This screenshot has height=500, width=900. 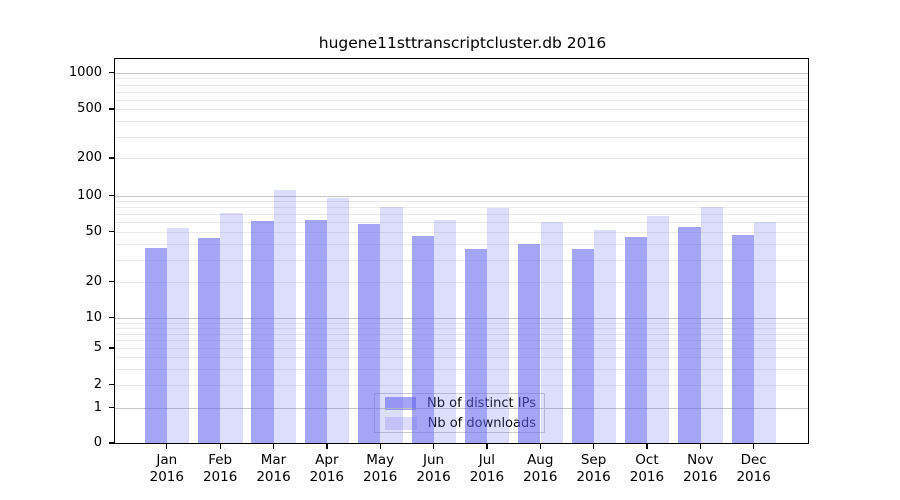 I want to click on bar-distinct-ips-may, so click(x=369, y=333).